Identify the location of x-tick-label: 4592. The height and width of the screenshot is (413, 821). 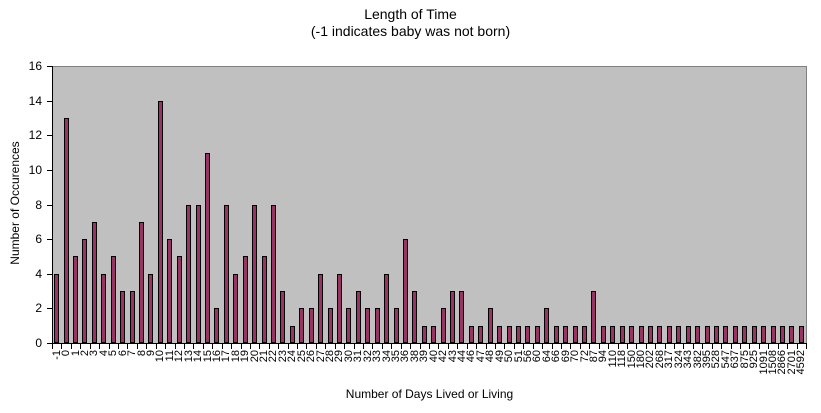
(801, 362).